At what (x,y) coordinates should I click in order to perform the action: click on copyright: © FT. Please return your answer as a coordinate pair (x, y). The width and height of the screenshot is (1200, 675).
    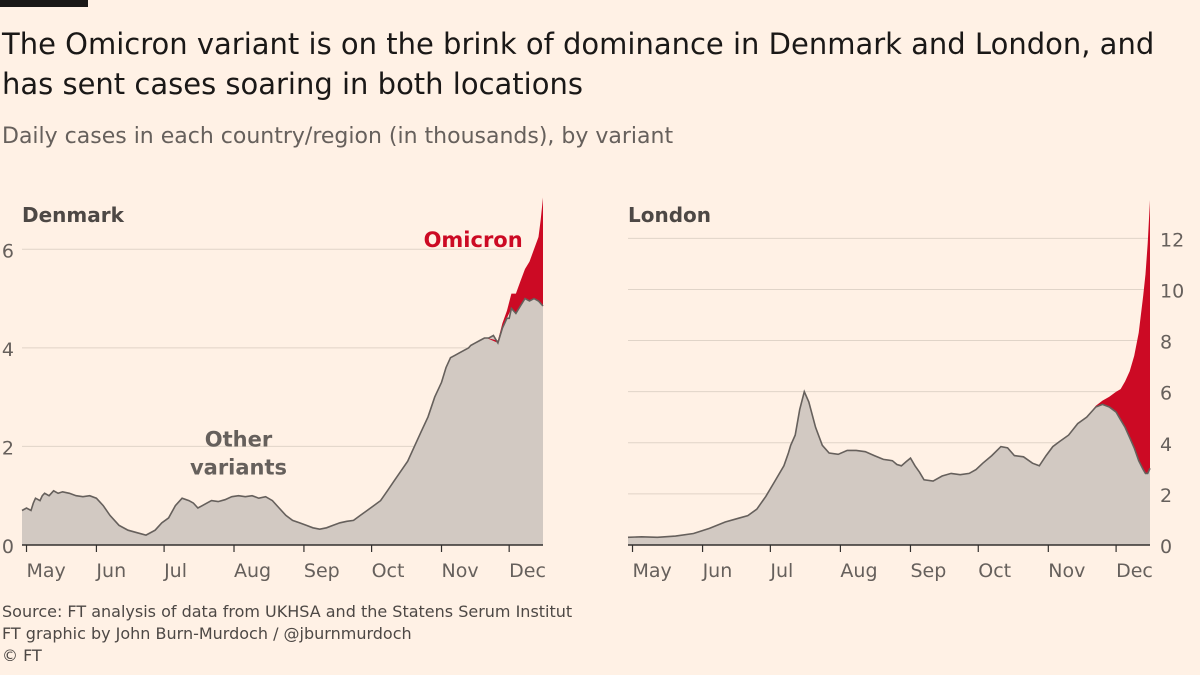
    Looking at the image, I should click on (22, 655).